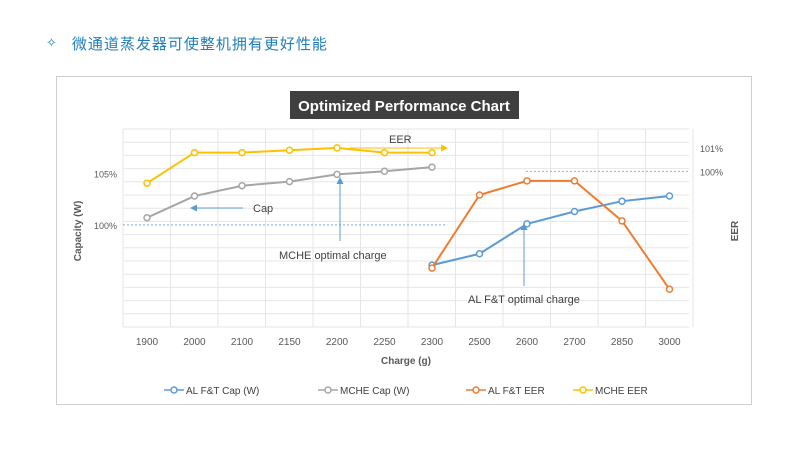  What do you see at coordinates (222, 391) in the screenshot?
I see `al-f-t-cap-w-legend-label: AL F&T Cap (W)` at bounding box center [222, 391].